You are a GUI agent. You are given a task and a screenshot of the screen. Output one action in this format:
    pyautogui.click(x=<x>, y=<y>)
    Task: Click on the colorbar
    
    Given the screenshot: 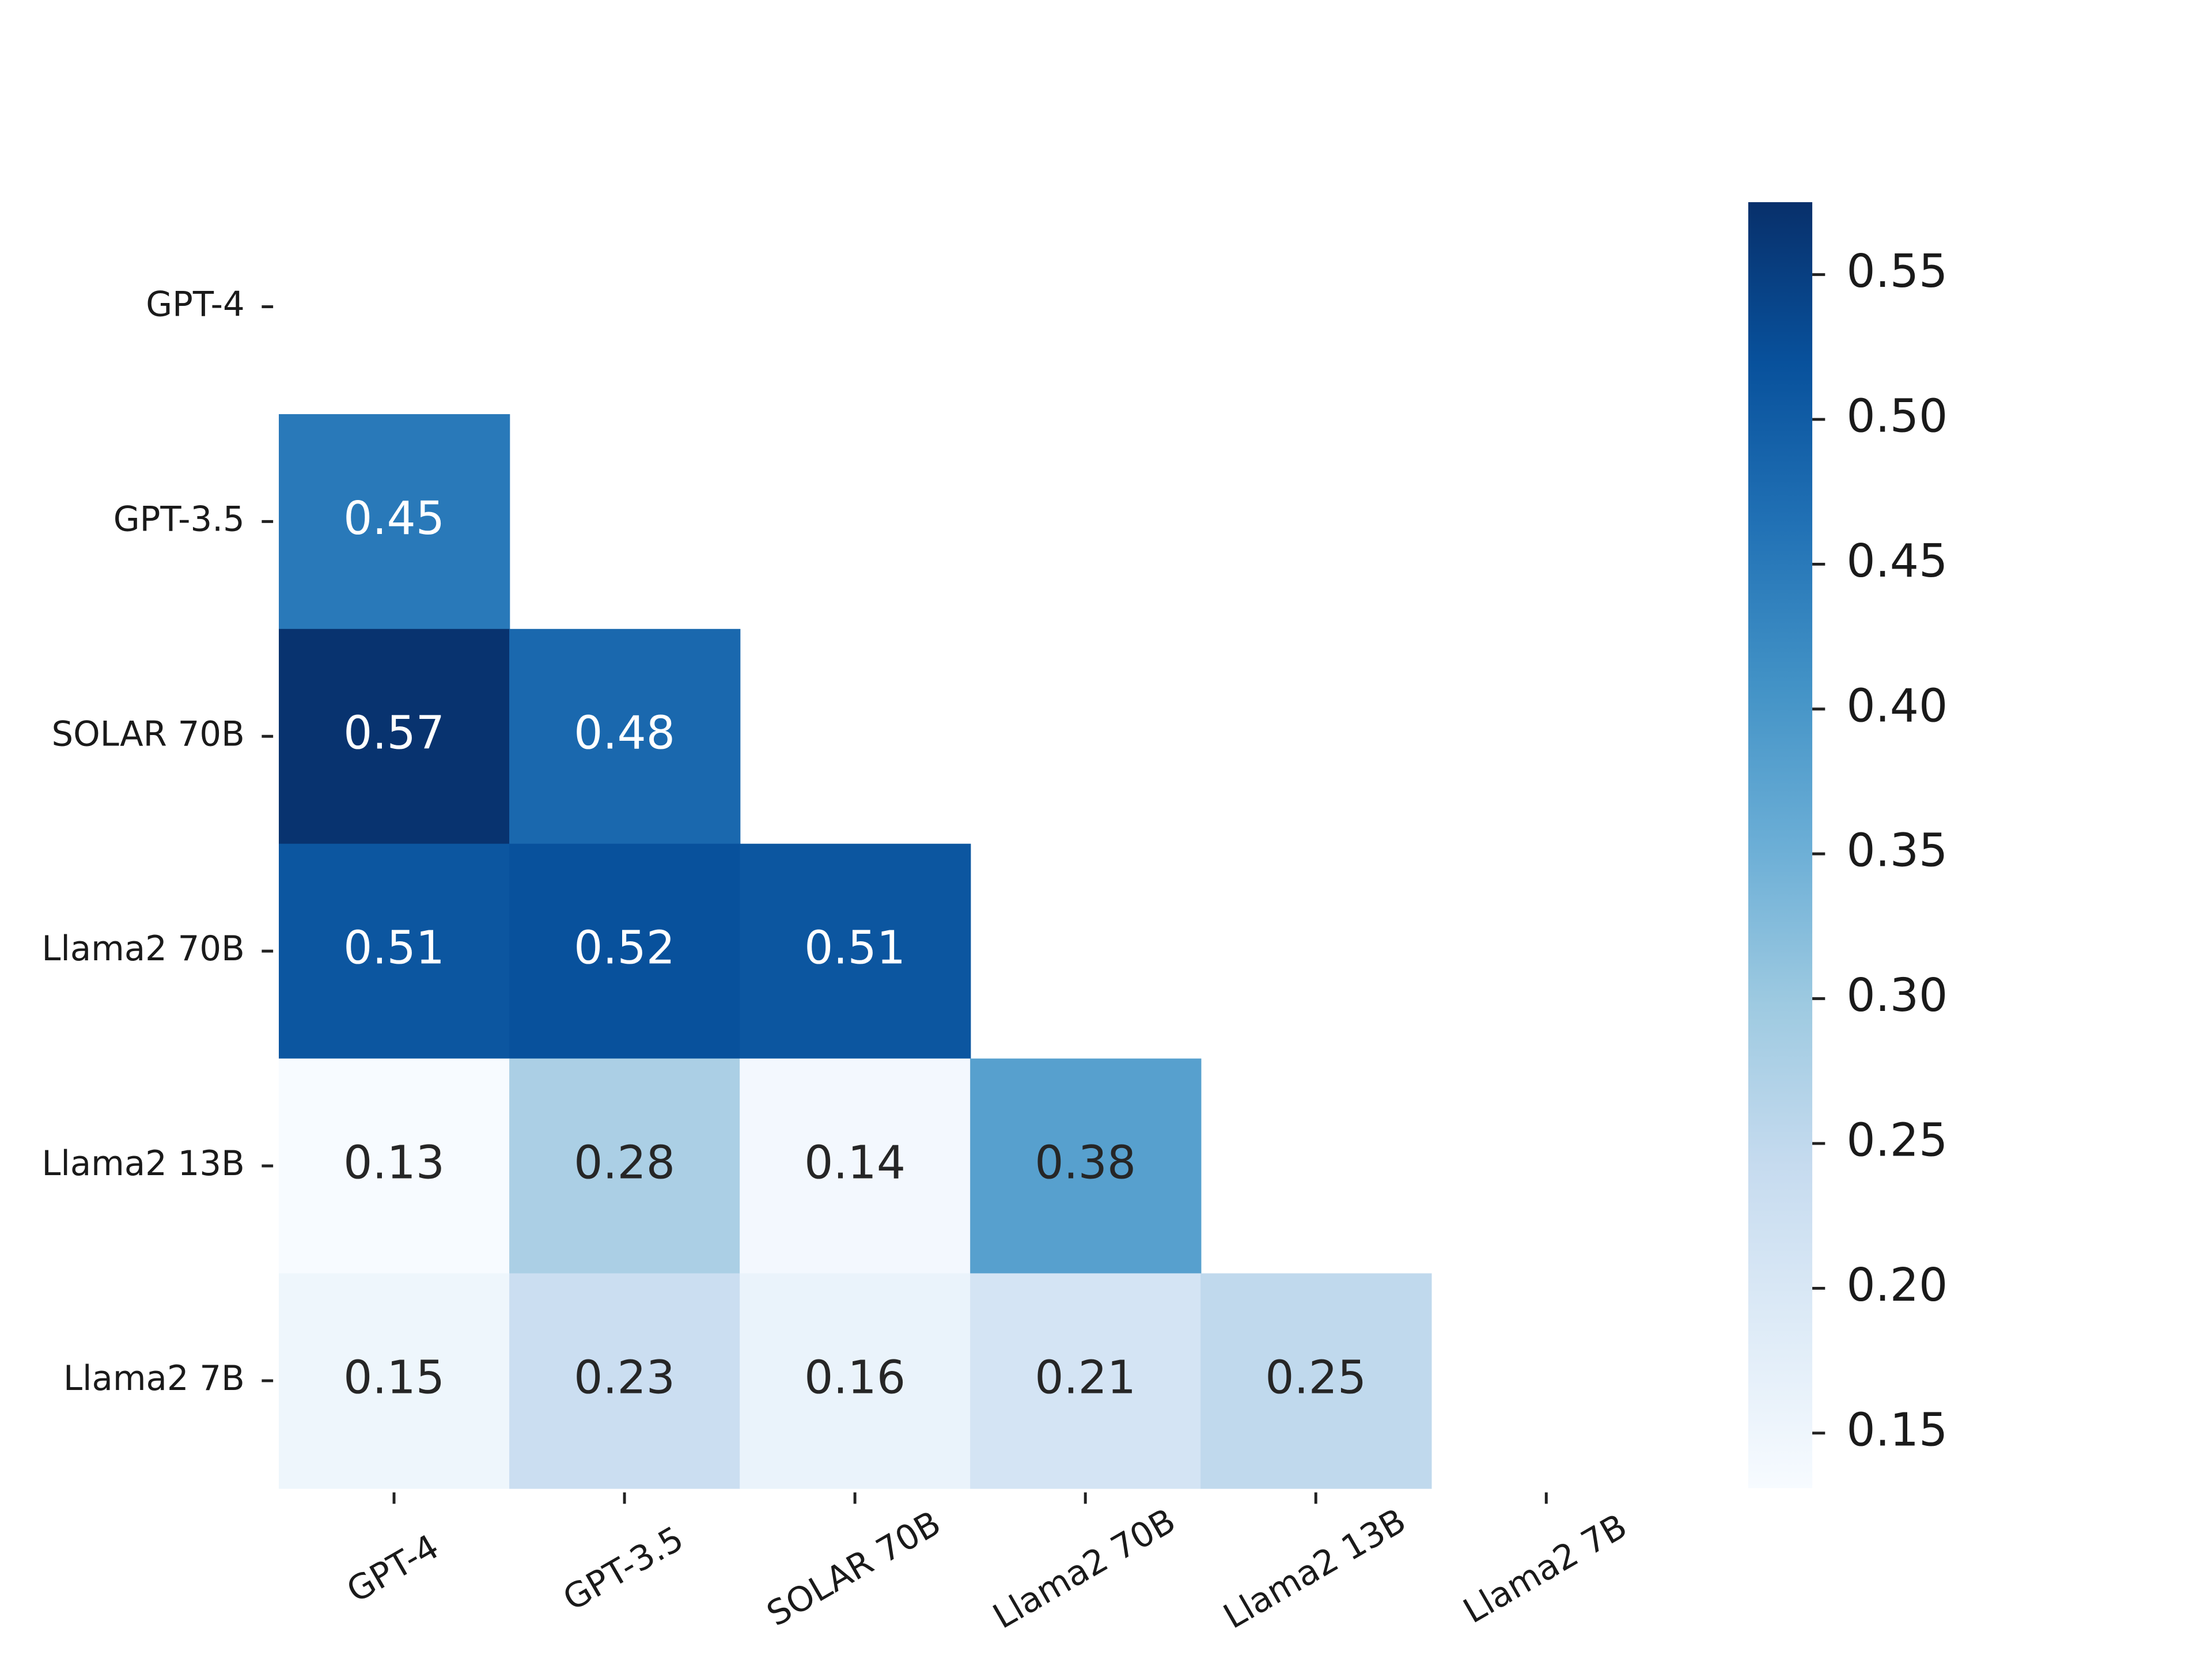 What is the action you would take?
    pyautogui.click(x=1780, y=845)
    